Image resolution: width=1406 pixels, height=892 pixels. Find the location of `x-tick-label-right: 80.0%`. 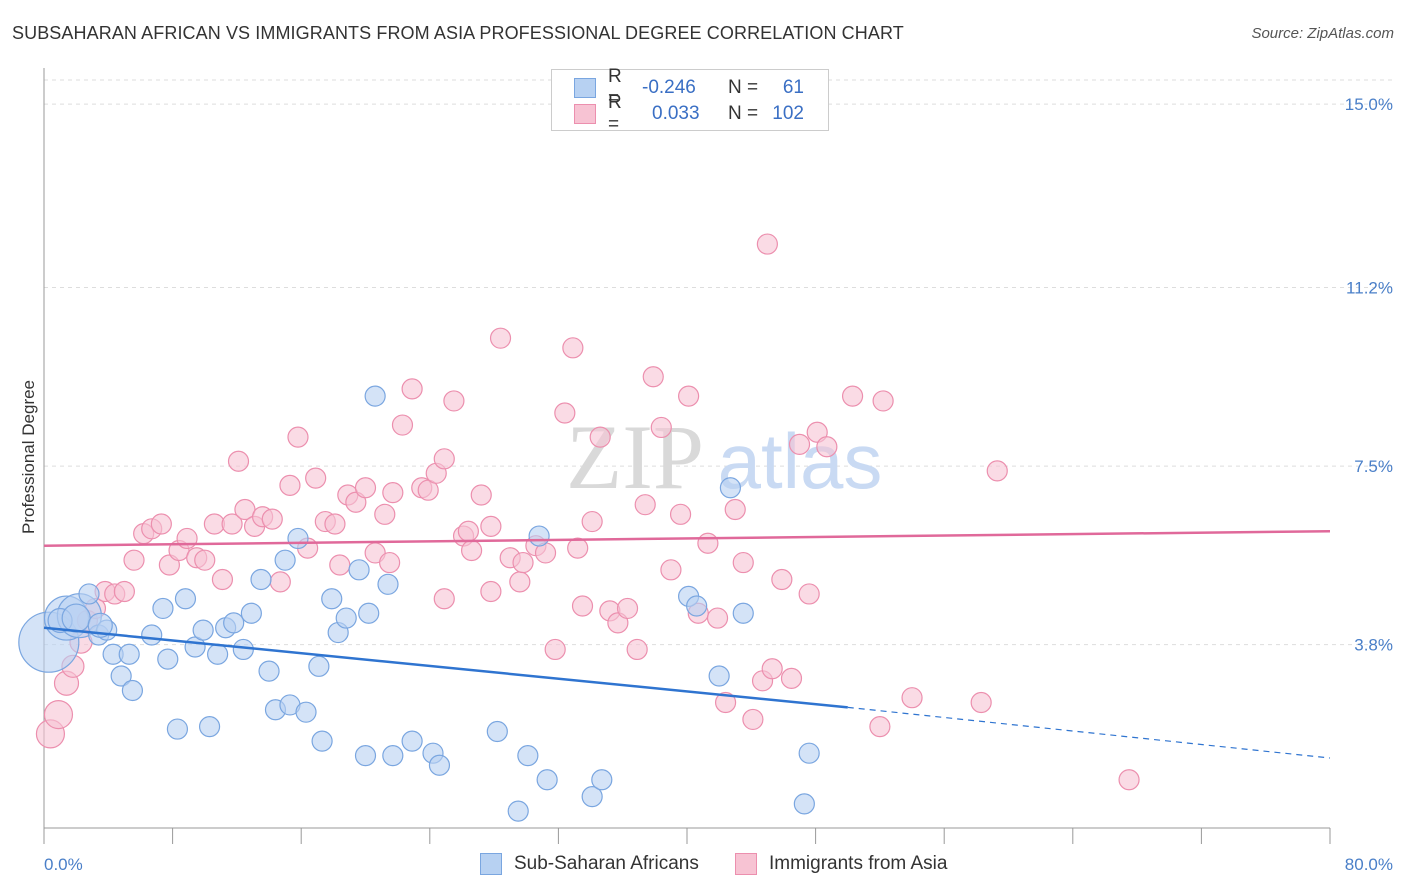

x-tick-label-right: 80.0% is located at coordinates (1369, 864).